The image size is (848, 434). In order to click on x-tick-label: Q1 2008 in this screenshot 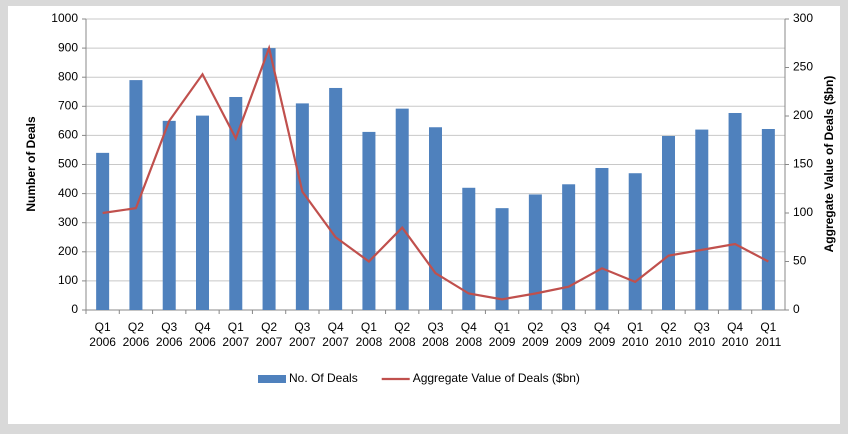, I will do `click(369, 334)`.